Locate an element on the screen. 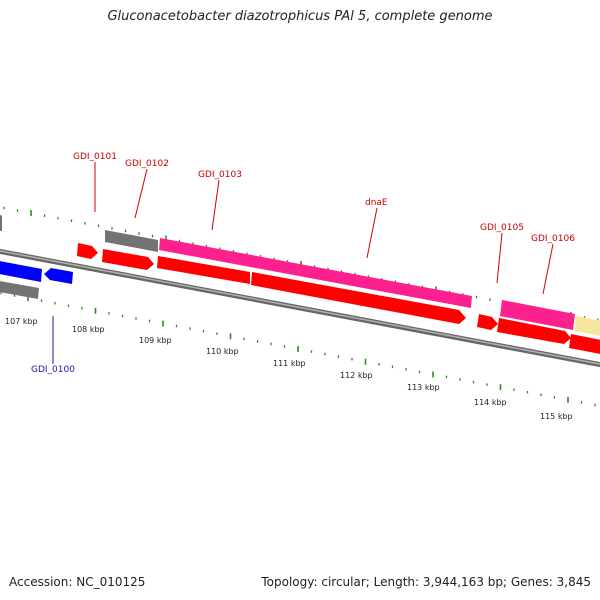 Image resolution: width=600 pixels, height=600 pixels. gene-0099-reverse is located at coordinates (21, 271).